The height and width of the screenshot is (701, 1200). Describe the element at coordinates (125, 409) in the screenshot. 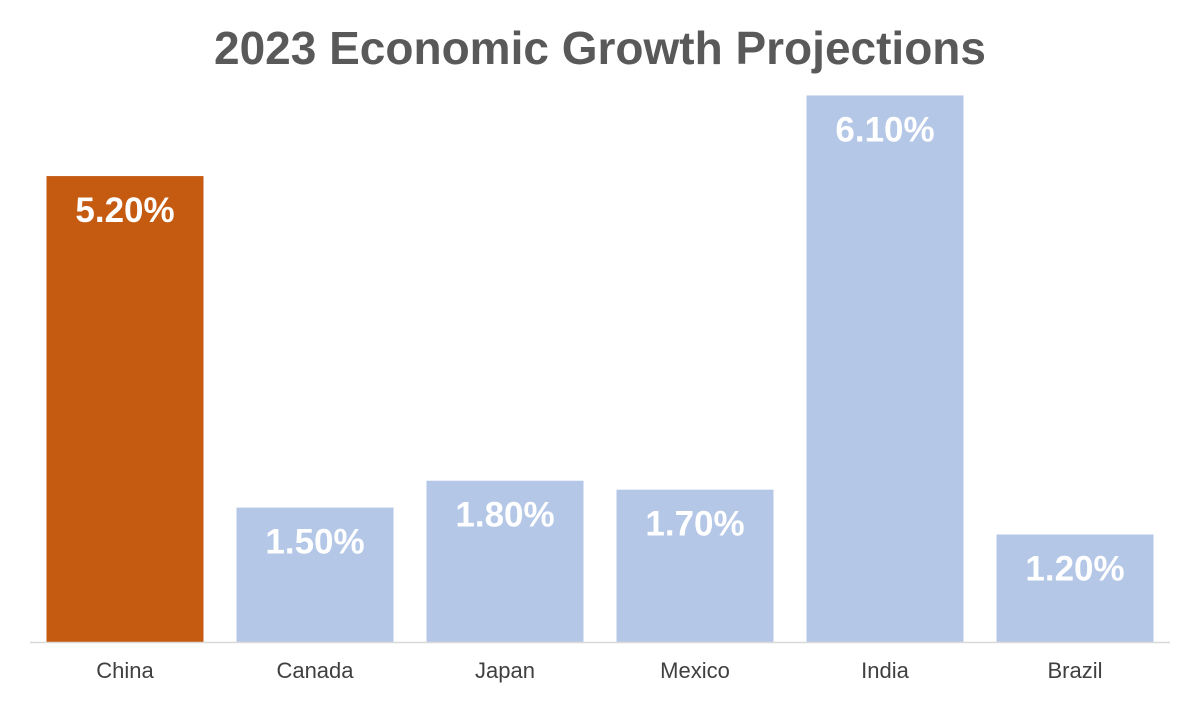

I see `bar-china` at that location.